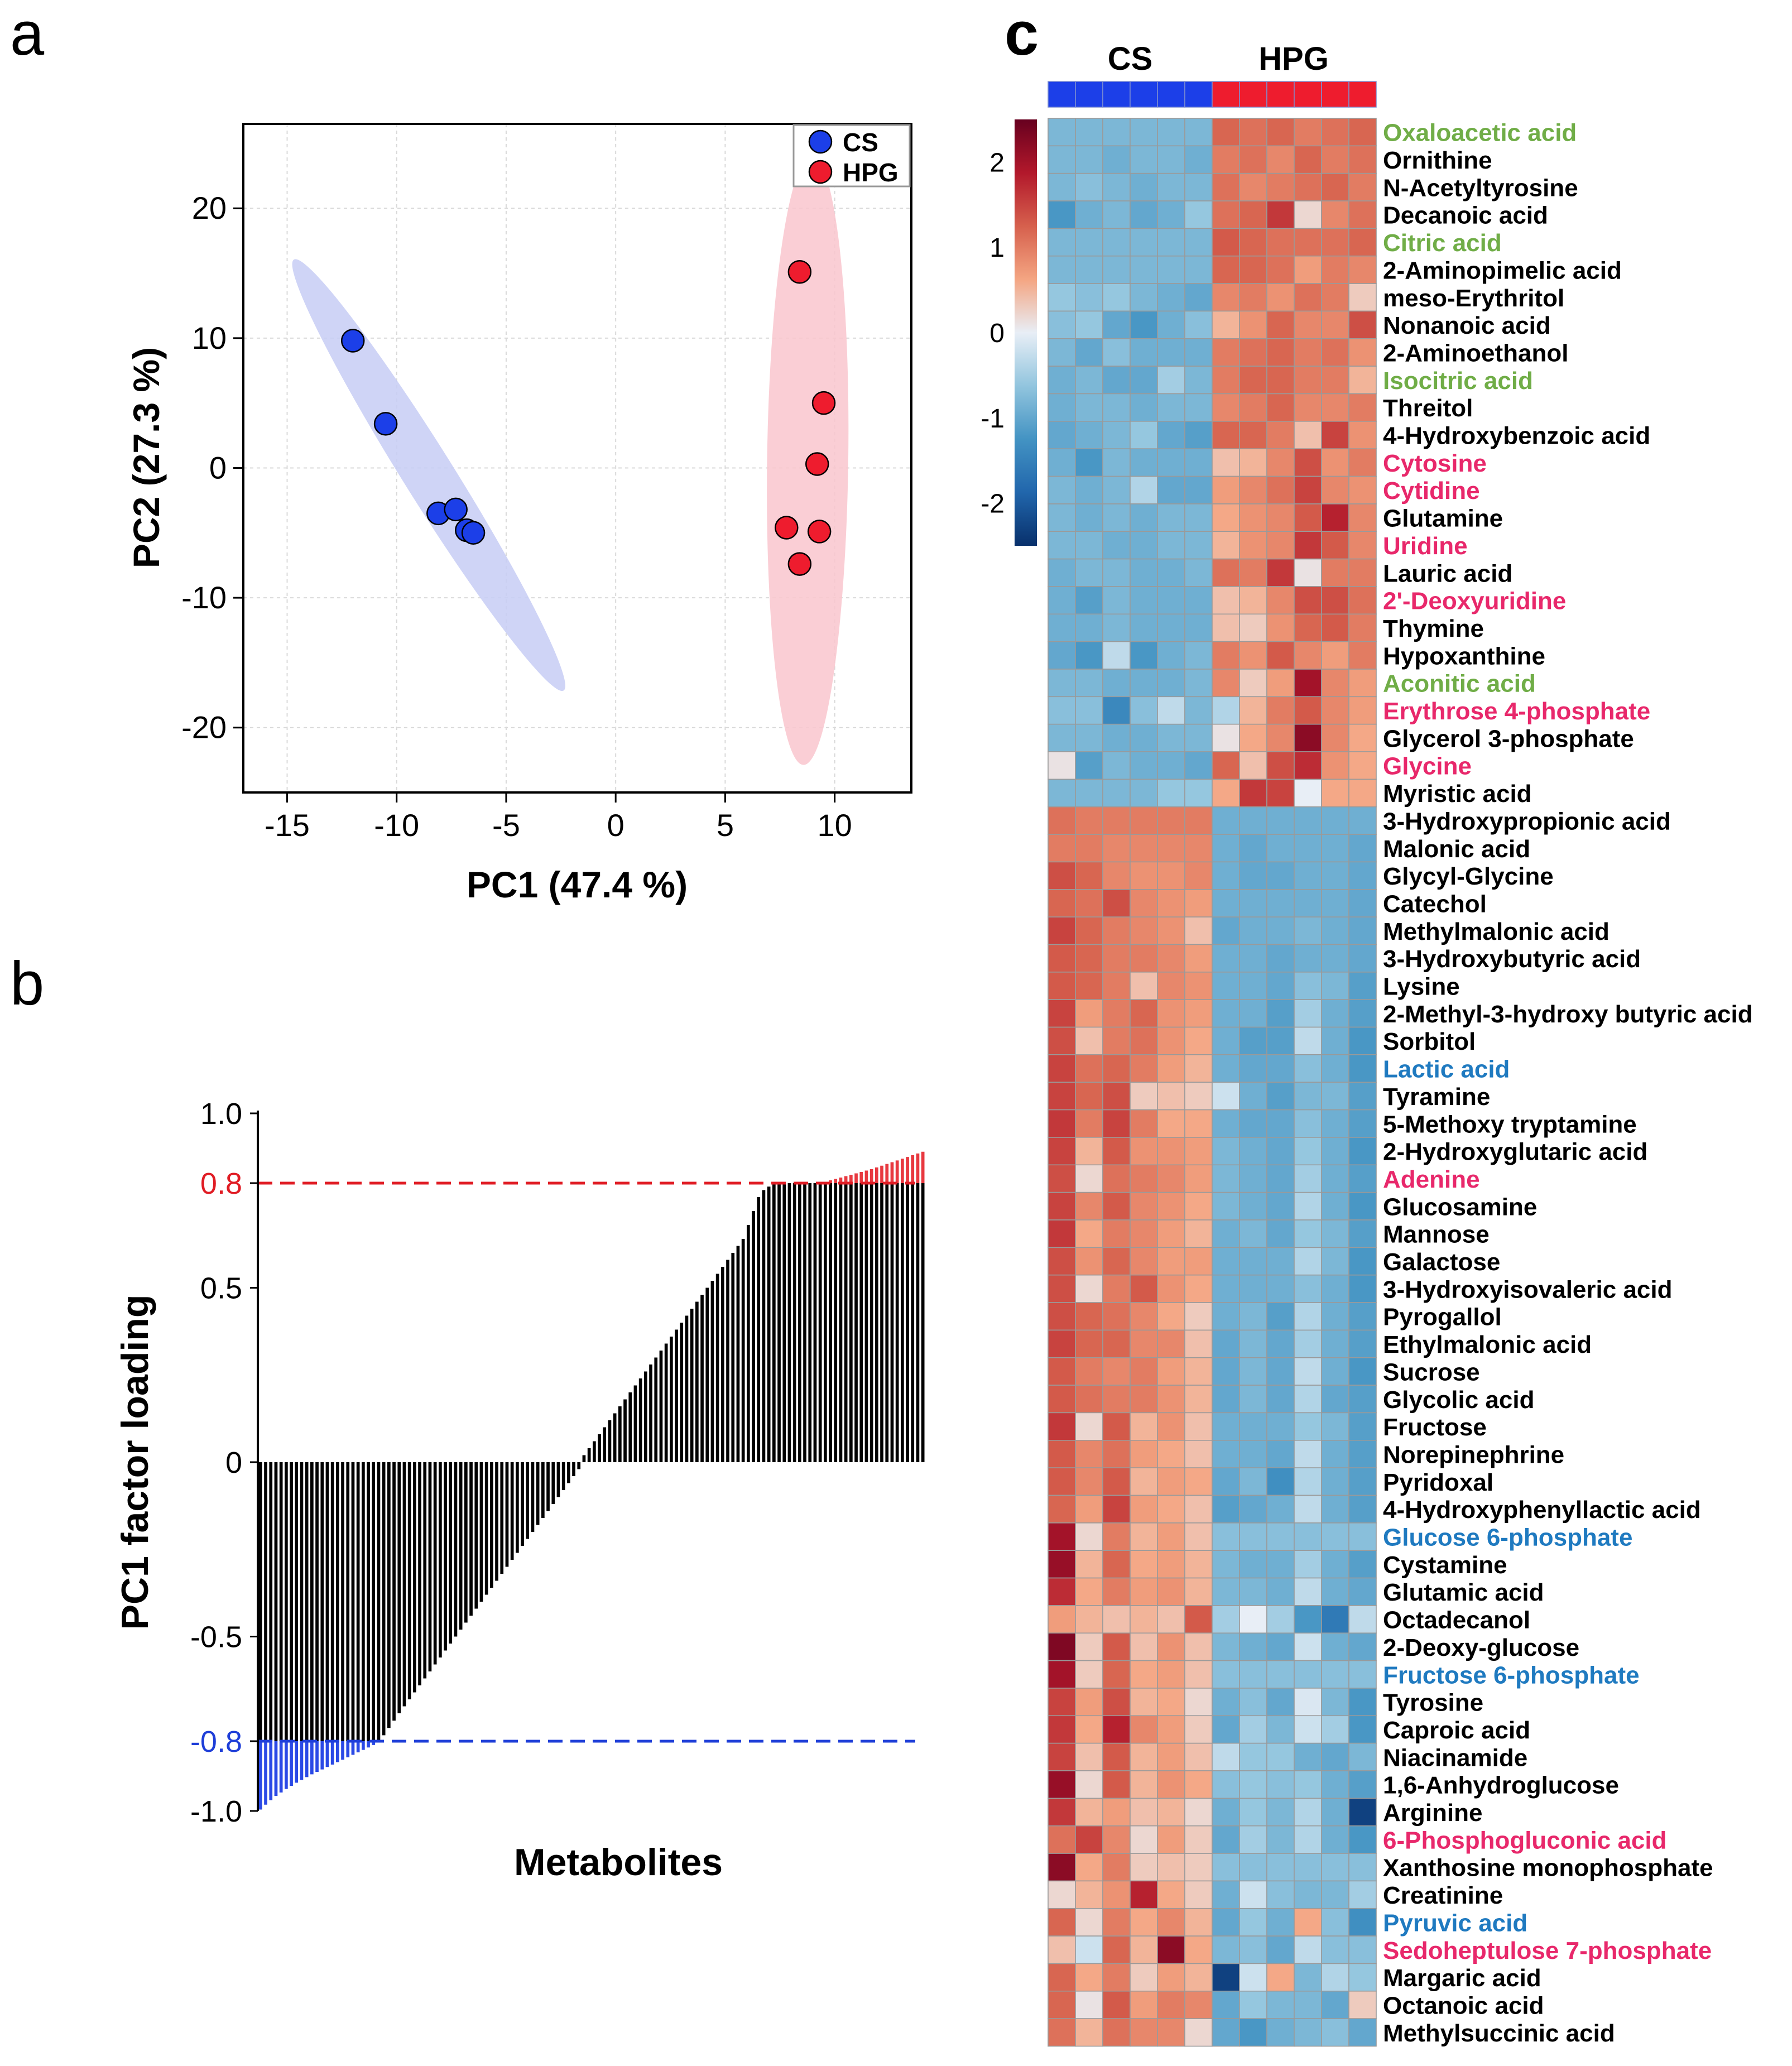 The height and width of the screenshot is (2066, 1792). I want to click on heatmap-row-label: 2'-Deoxyuridine, so click(1474, 601).